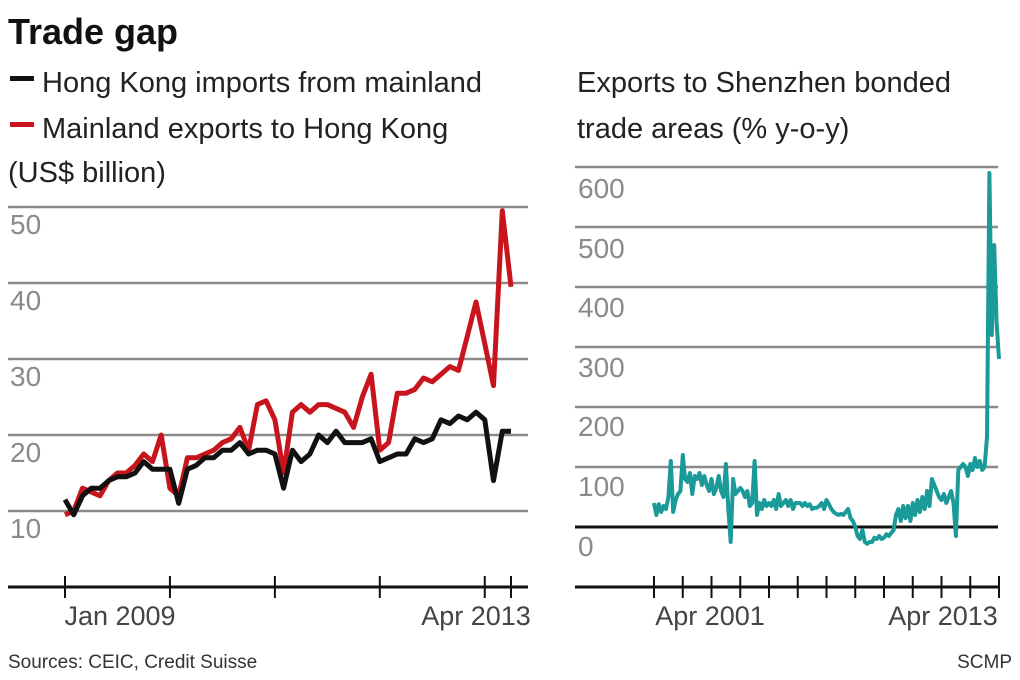 The height and width of the screenshot is (680, 1020). Describe the element at coordinates (713, 129) in the screenshot. I see `right-title-line-2: trade areas (% y-o-y)` at that location.